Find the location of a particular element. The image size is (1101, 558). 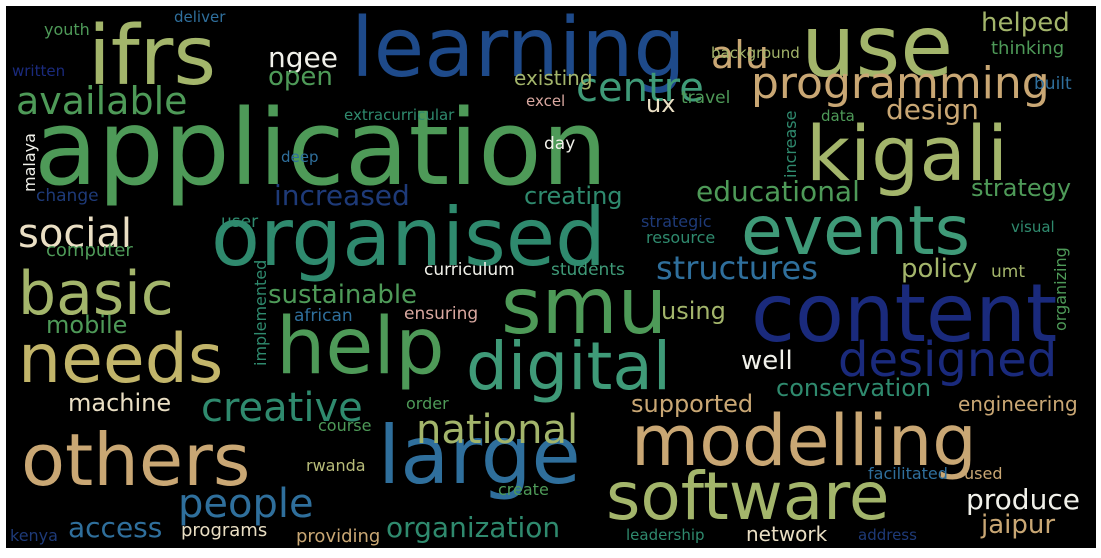

word-facilitated: facilitated is located at coordinates (908, 473).